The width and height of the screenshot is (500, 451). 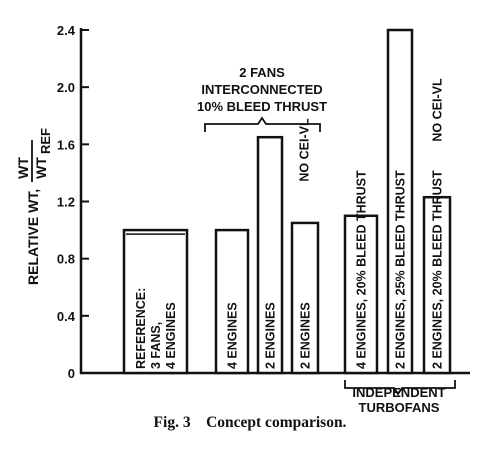 I want to click on group-label-top: INTERCONNECTED, so click(x=261, y=89).